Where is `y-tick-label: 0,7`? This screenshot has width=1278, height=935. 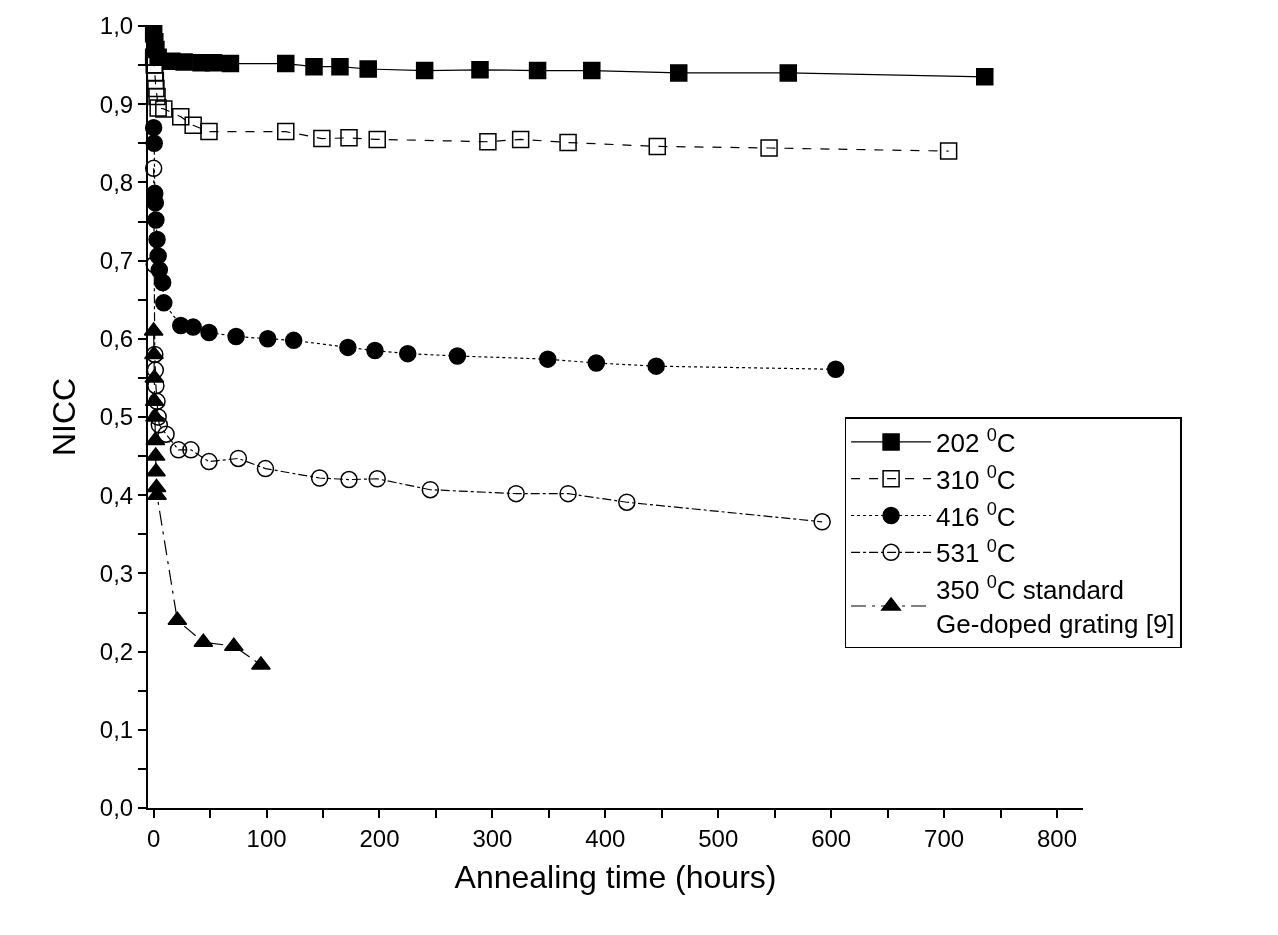
y-tick-label: 0,7 is located at coordinates (116, 260).